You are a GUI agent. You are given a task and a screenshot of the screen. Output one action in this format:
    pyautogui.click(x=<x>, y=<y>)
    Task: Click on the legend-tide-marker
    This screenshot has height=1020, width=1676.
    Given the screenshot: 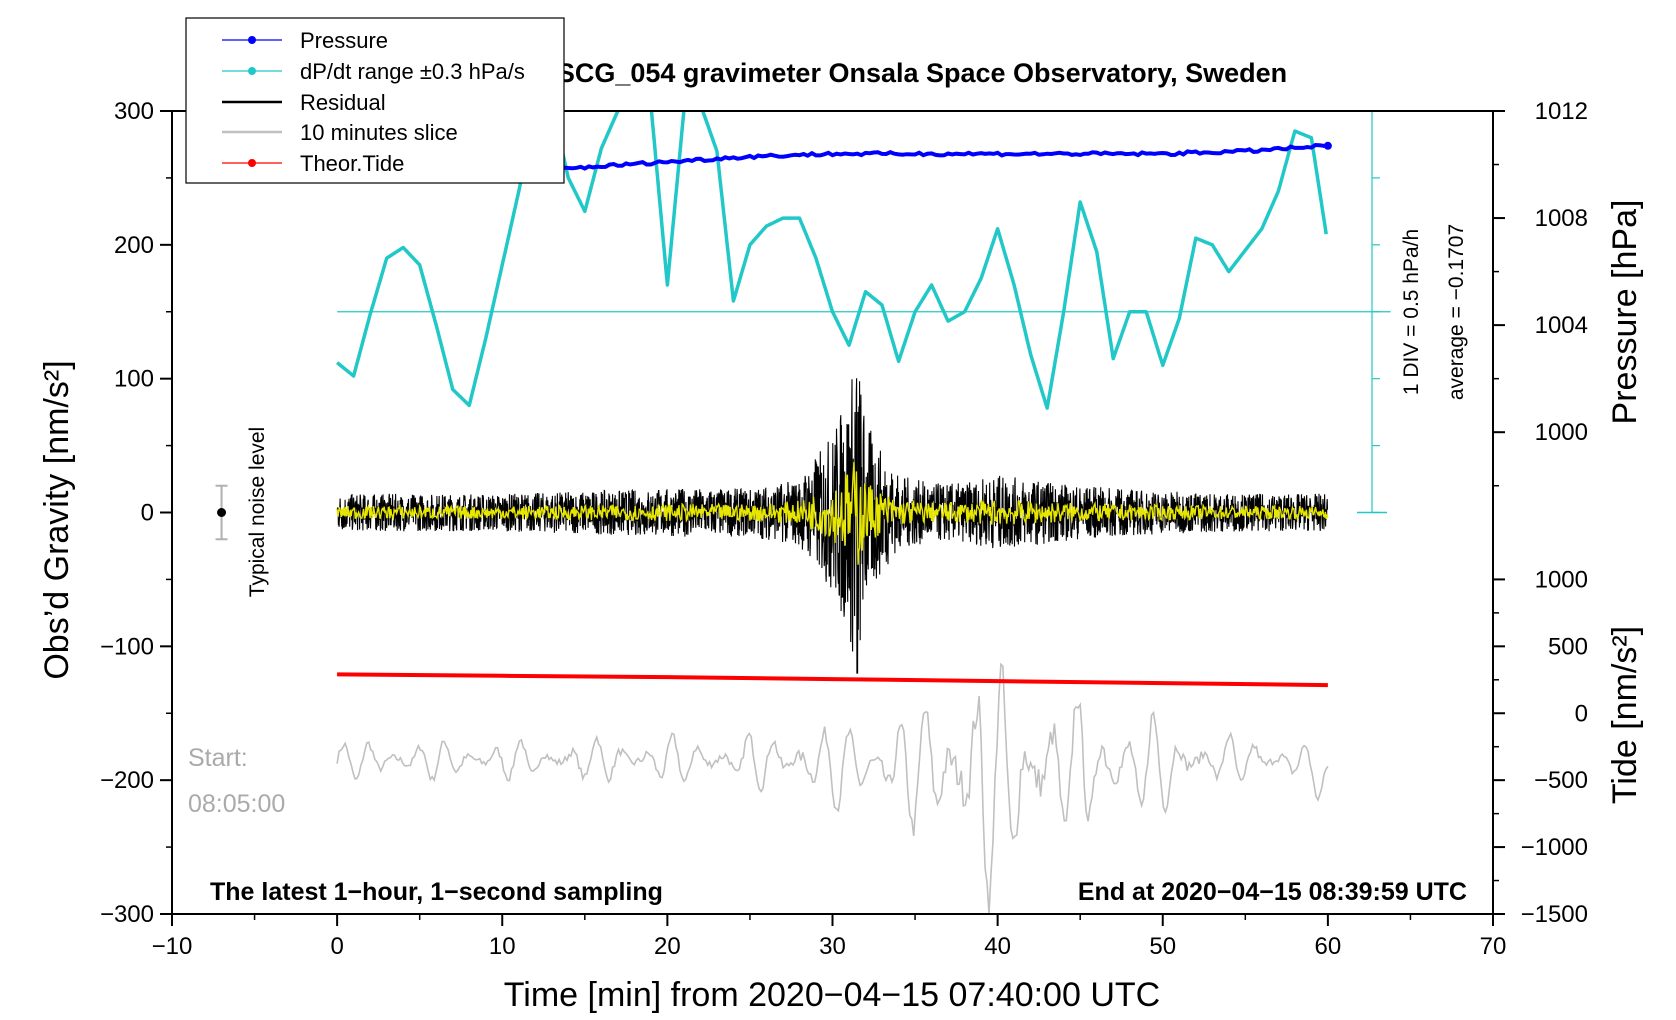 What is the action you would take?
    pyautogui.click(x=252, y=163)
    